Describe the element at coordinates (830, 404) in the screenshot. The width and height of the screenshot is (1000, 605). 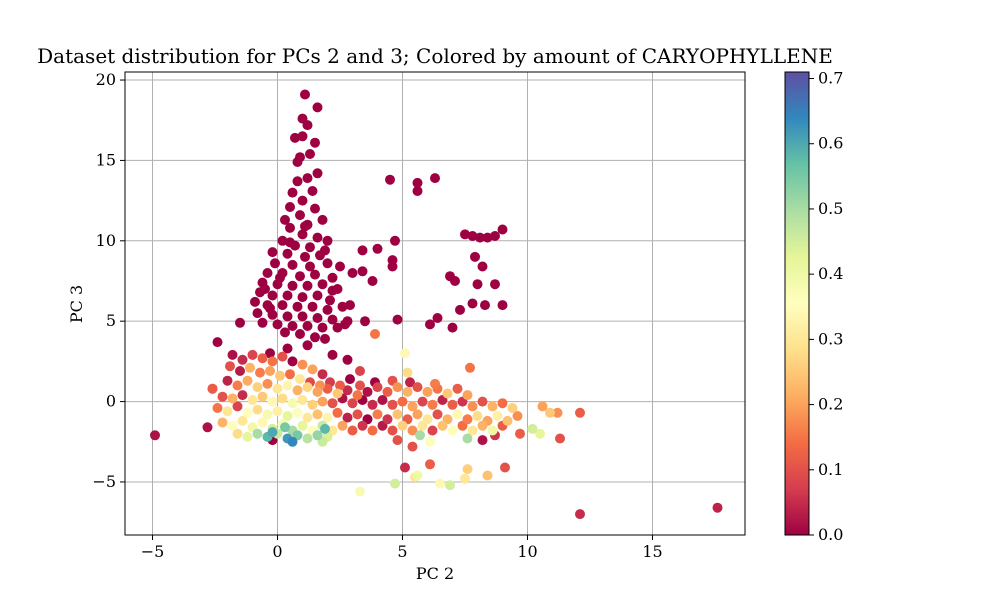
I see `colorbar-tick-label: 0.2` at that location.